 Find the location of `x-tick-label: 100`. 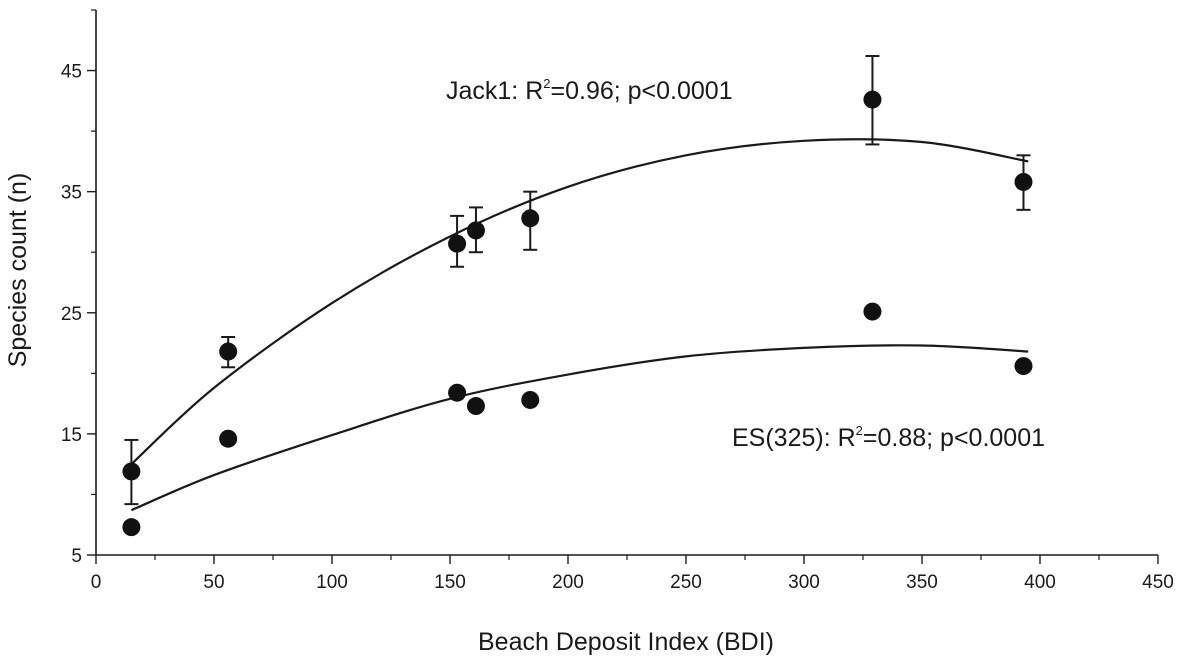

x-tick-label: 100 is located at coordinates (332, 582).